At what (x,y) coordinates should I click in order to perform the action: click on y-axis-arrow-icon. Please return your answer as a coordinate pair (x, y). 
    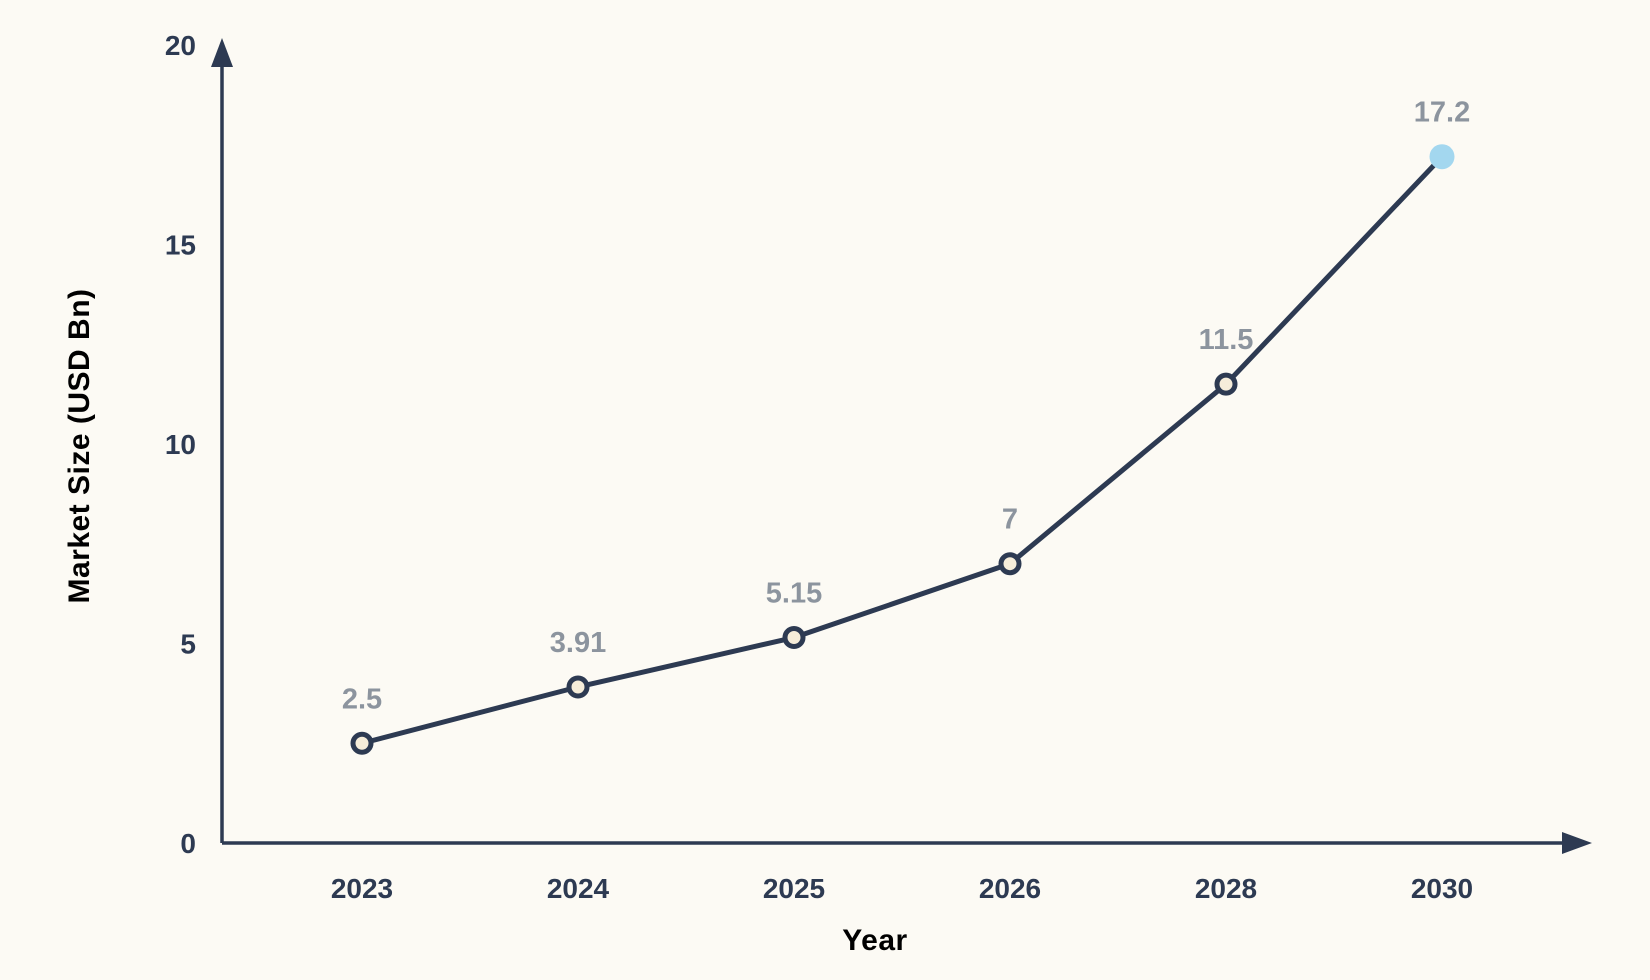
    Looking at the image, I should click on (222, 52).